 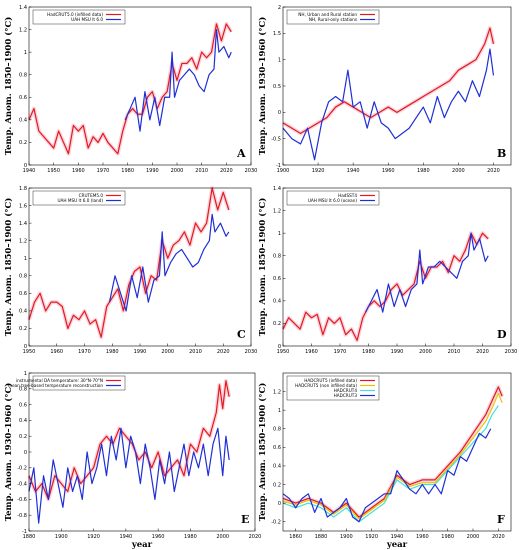 I want to click on legend-entry-label: HADCRUT5 (non infilled data), so click(x=326, y=385).